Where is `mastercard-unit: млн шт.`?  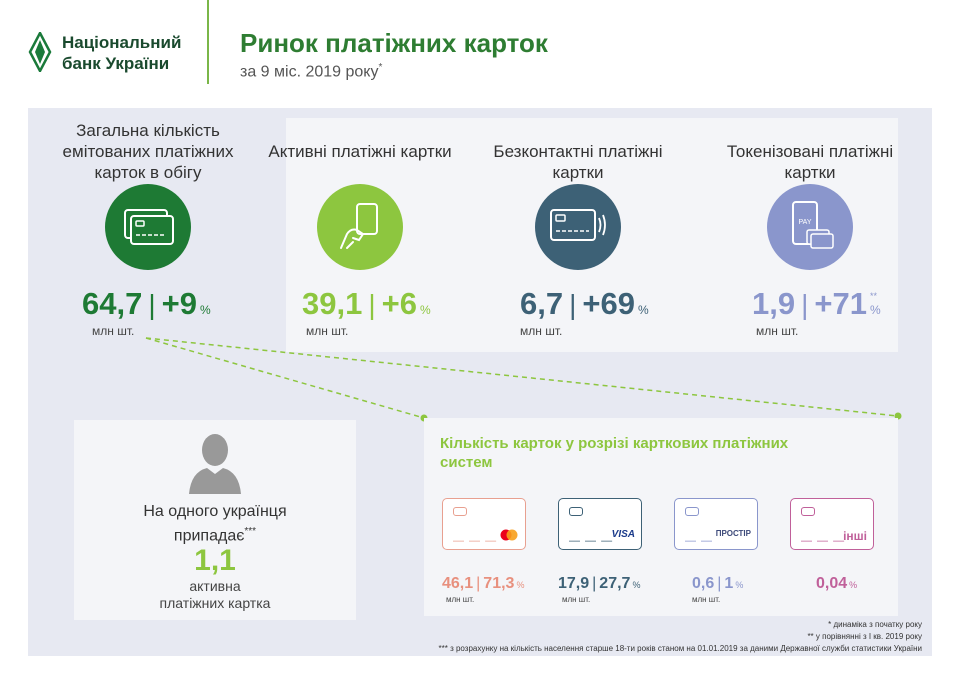
mastercard-unit: млн шт. is located at coordinates (460, 599).